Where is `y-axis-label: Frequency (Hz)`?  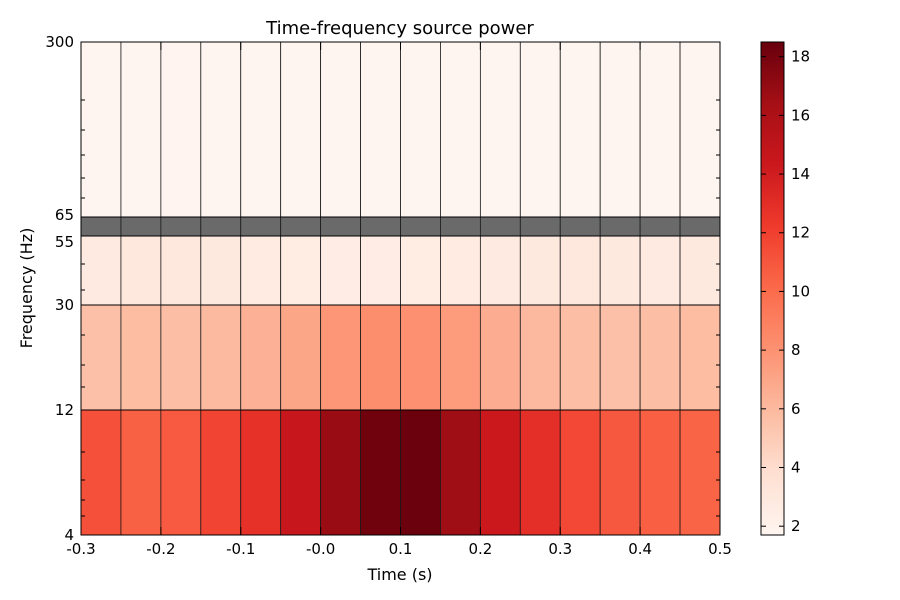
y-axis-label: Frequency (Hz) is located at coordinates (26, 288).